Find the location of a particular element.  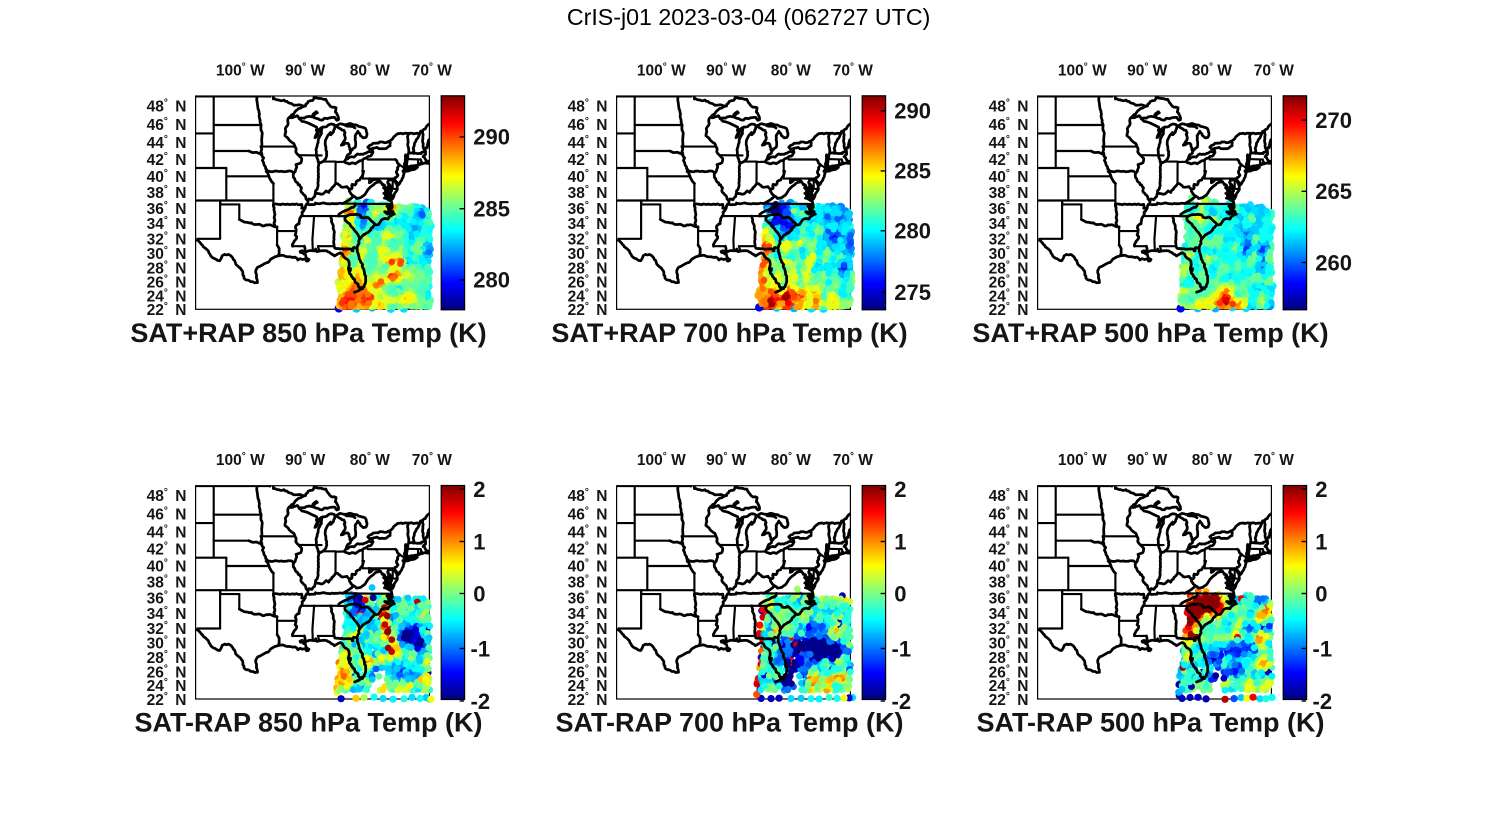

svg-text: 270 is located at coordinates (1333, 120).